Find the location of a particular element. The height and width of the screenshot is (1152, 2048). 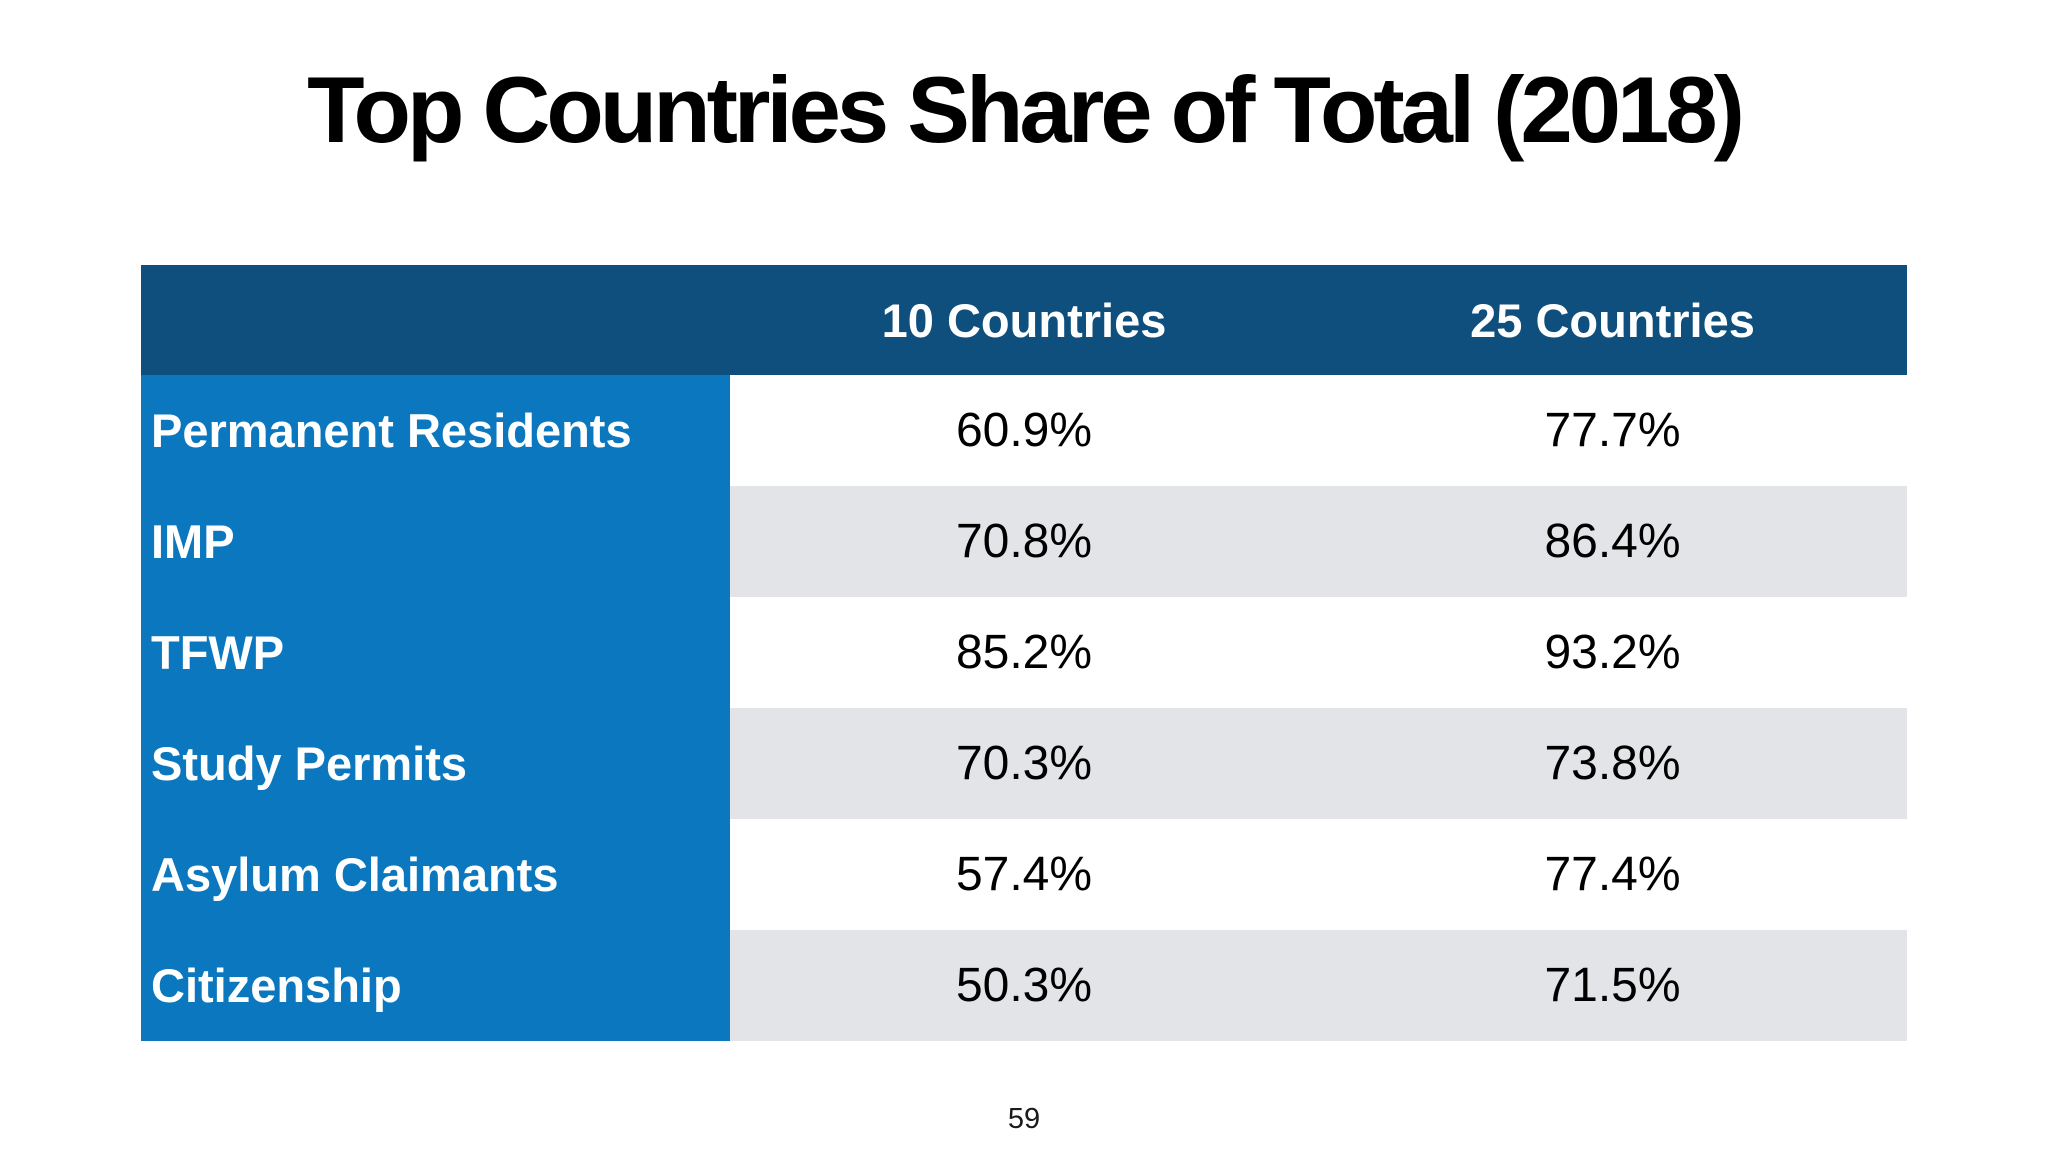

table-header-row: 10 Countries 25 Countries is located at coordinates (1024, 320).